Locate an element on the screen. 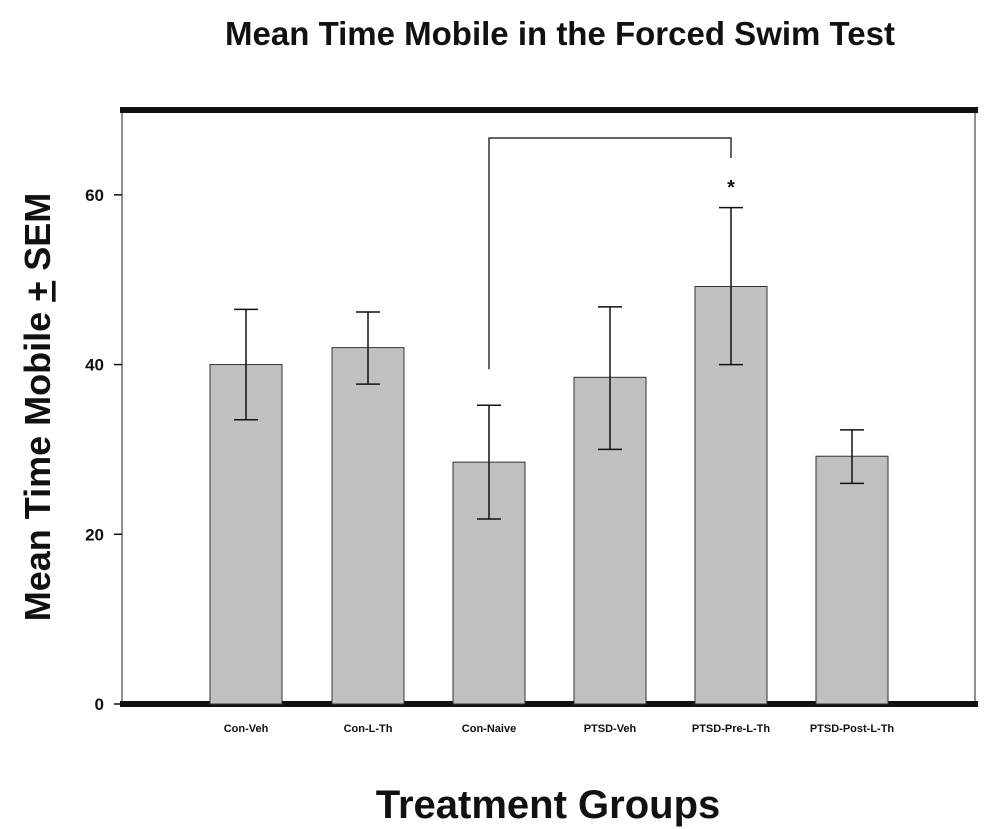 This screenshot has width=1000, height=829. y-tick-label-40: 40 is located at coordinates (94, 365).